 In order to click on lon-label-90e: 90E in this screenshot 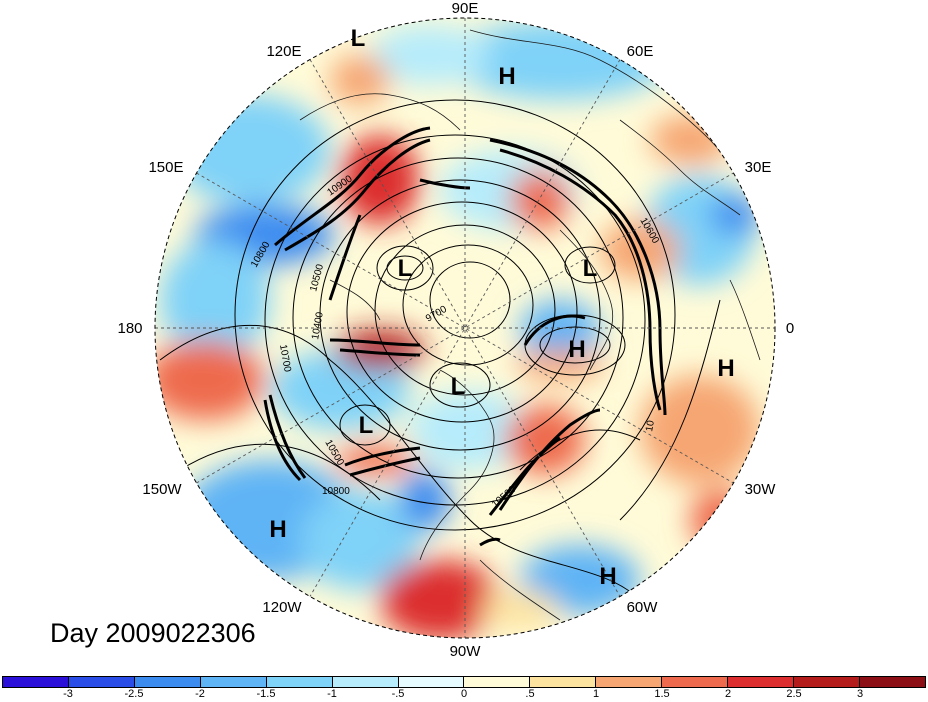, I will do `click(465, 8)`.